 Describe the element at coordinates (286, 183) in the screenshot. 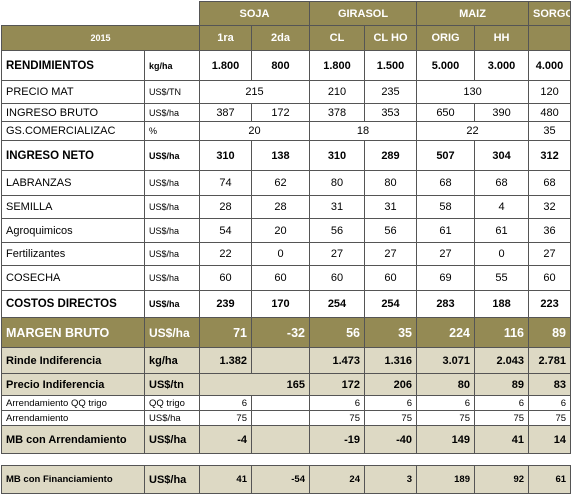

I see `table-row: LABRANZAS US$/ha 74 62 80 80 68 68 68` at that location.